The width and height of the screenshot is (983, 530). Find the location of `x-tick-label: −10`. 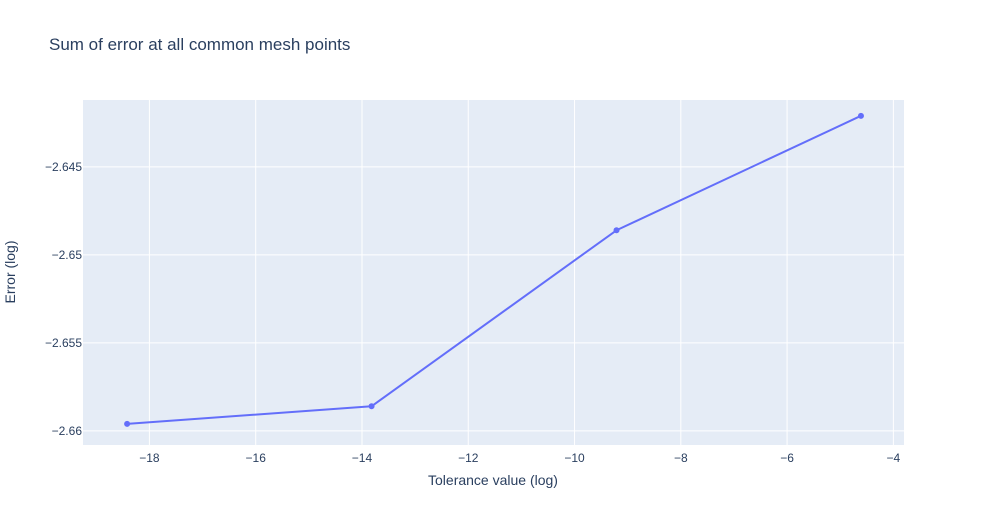

x-tick-label: −10 is located at coordinates (574, 458).